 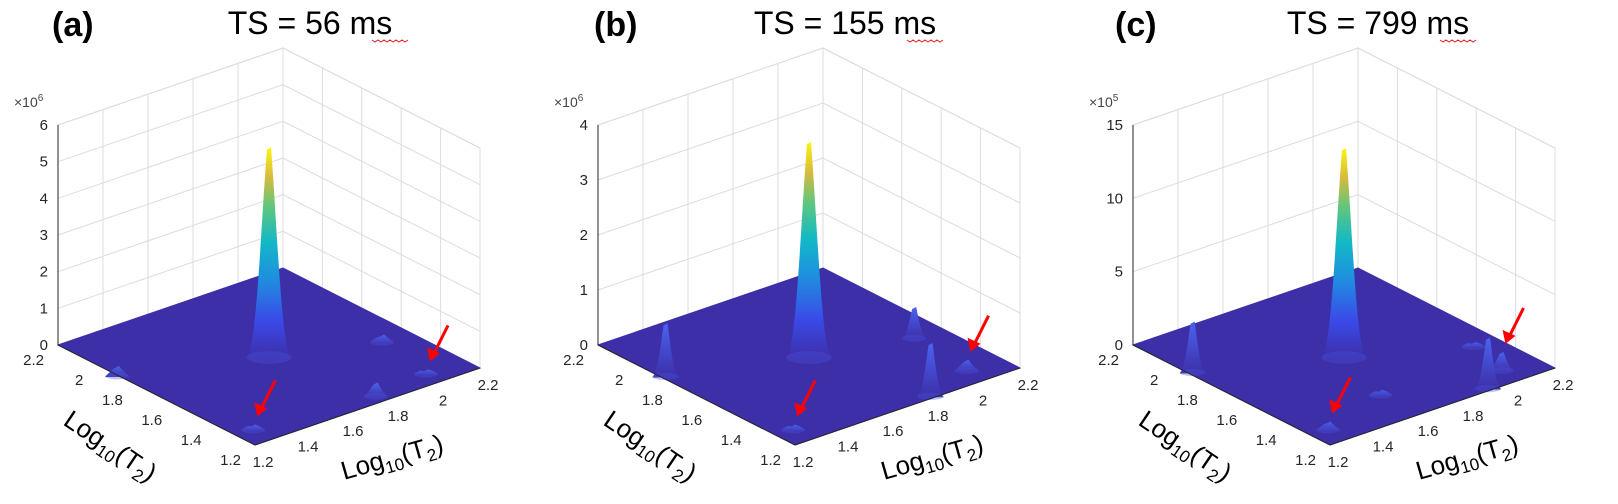 I want to click on z-tick-label: 15, so click(x=1114, y=125).